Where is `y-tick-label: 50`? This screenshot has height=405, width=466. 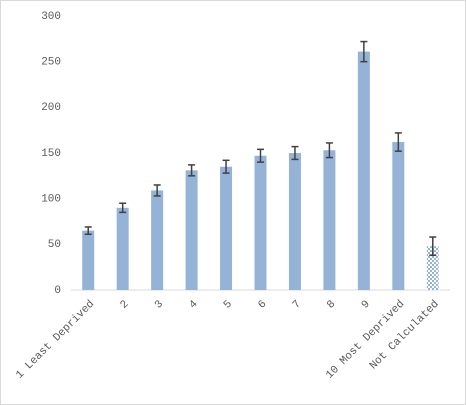 y-tick-label: 50 is located at coordinates (54, 245).